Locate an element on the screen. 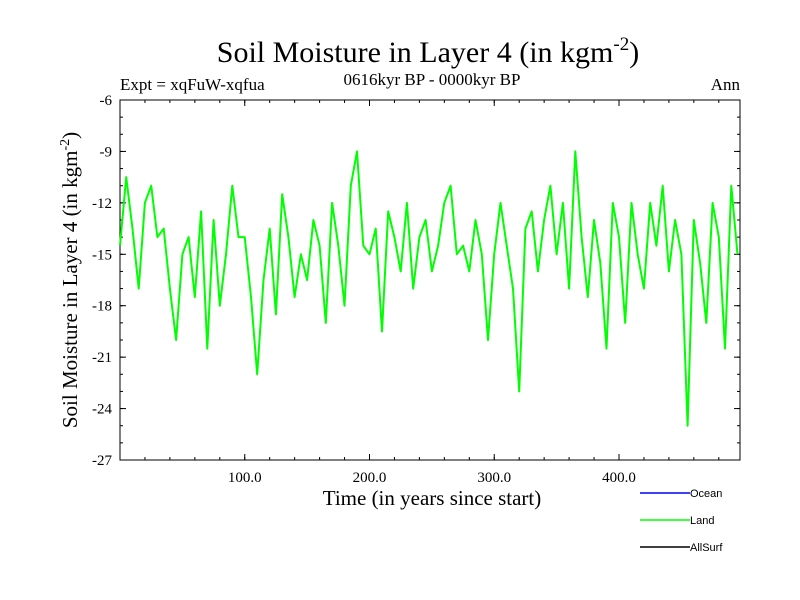  y-tick-label: -15 is located at coordinates (102, 255).